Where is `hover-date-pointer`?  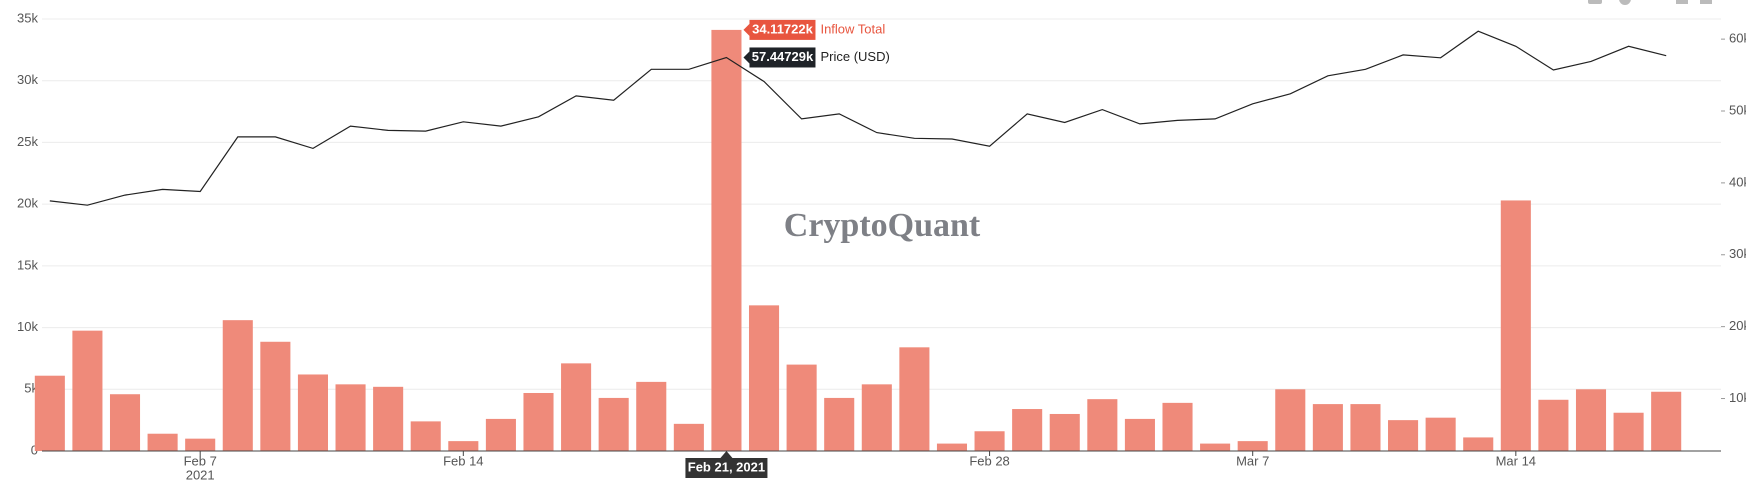
hover-date-pointer is located at coordinates (726, 454).